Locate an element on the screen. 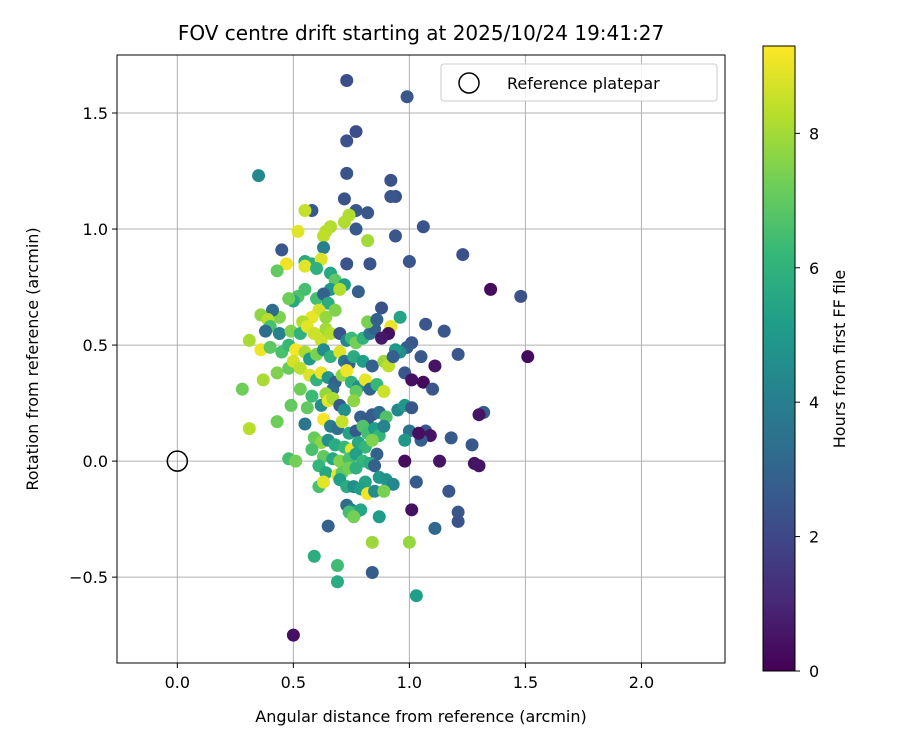  colorbar-tick-label: 6 is located at coordinates (814, 268).